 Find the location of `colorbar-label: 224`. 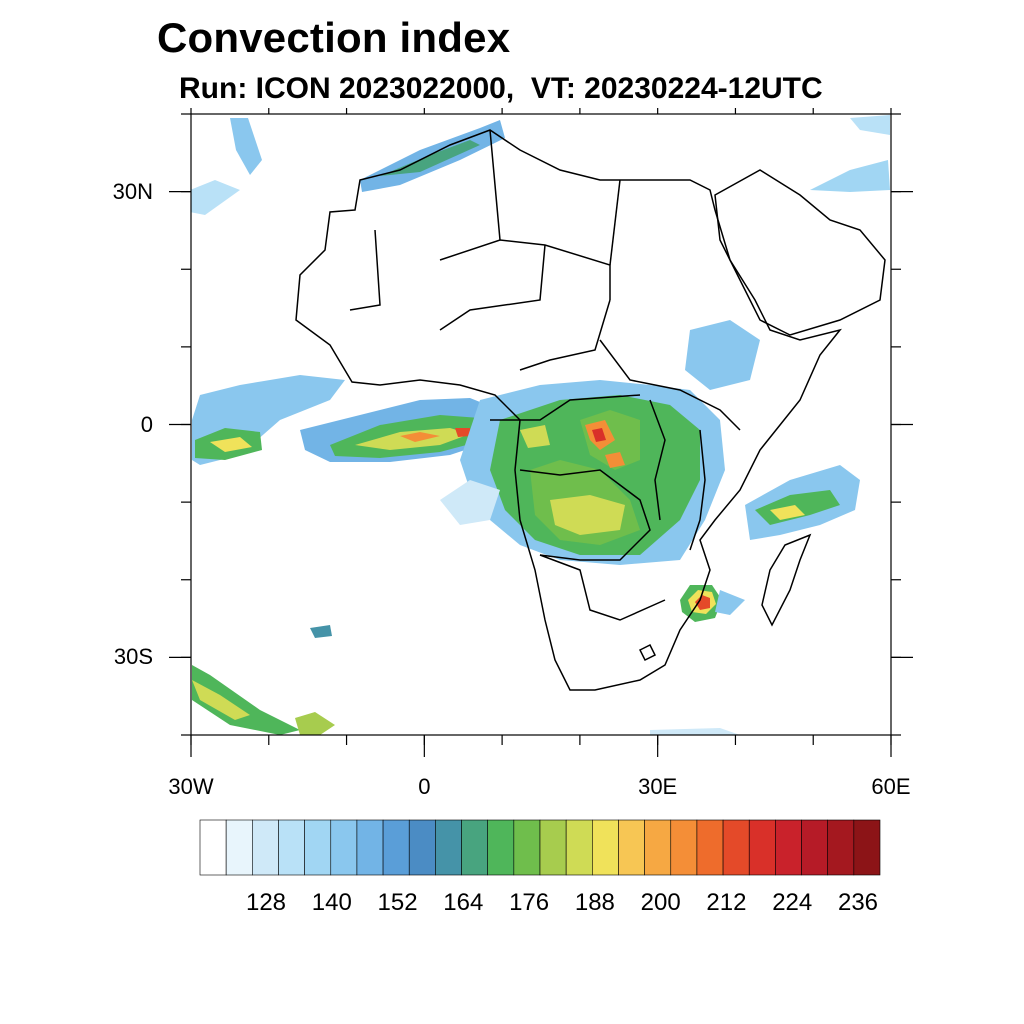

colorbar-label: 224 is located at coordinates (792, 902).